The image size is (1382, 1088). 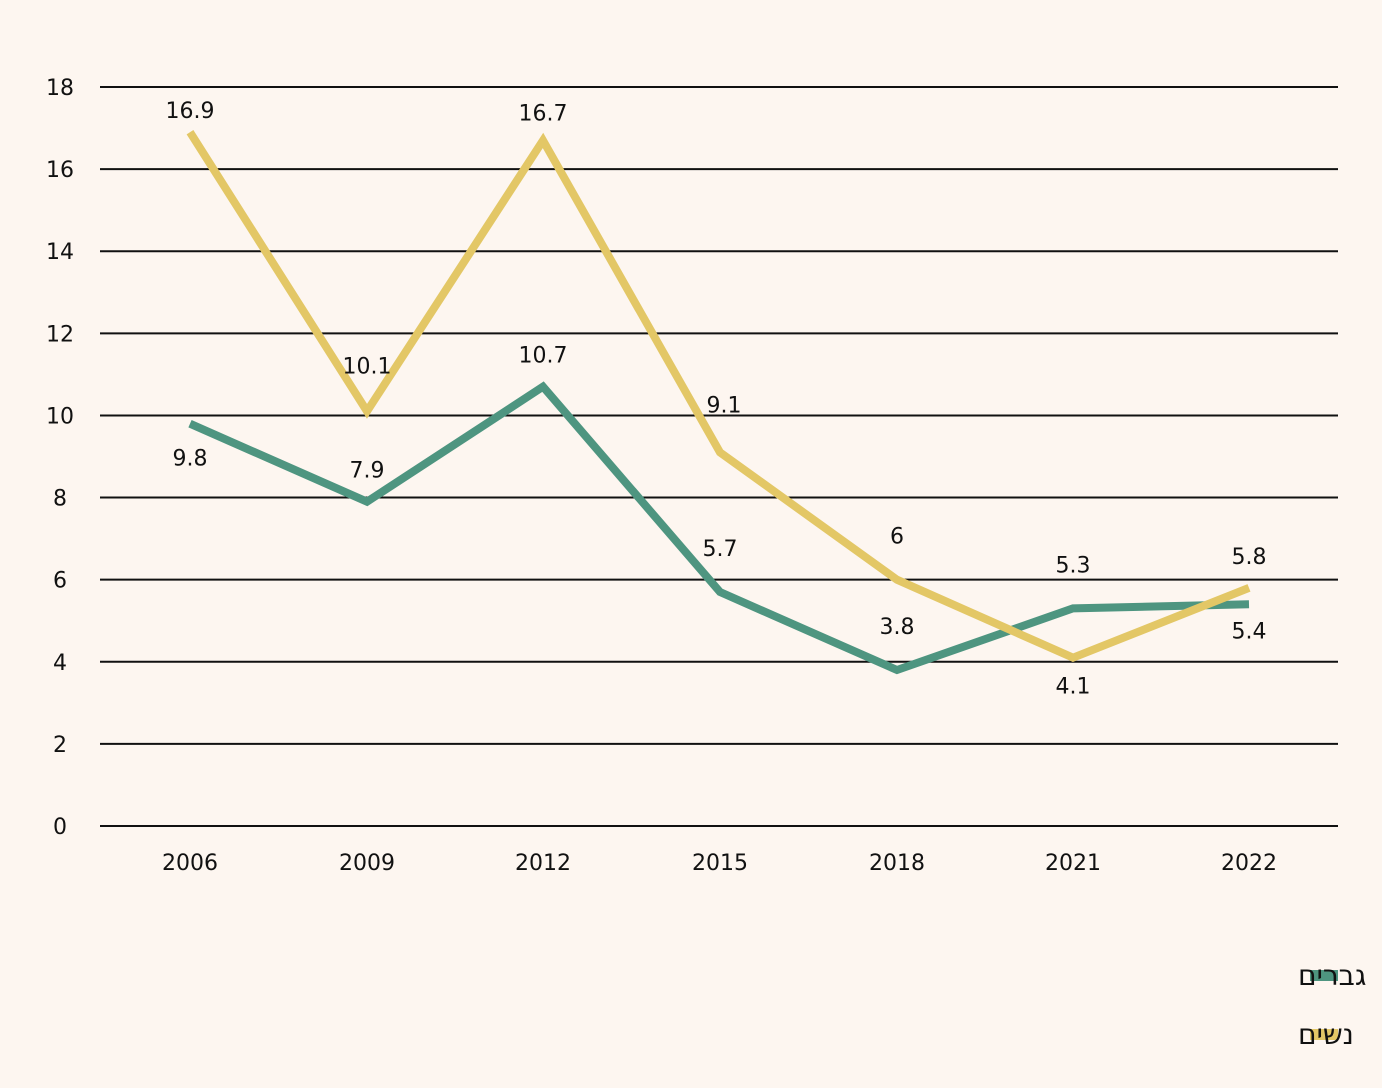 What do you see at coordinates (60, 170) in the screenshot?
I see `y-tick-label: 16` at bounding box center [60, 170].